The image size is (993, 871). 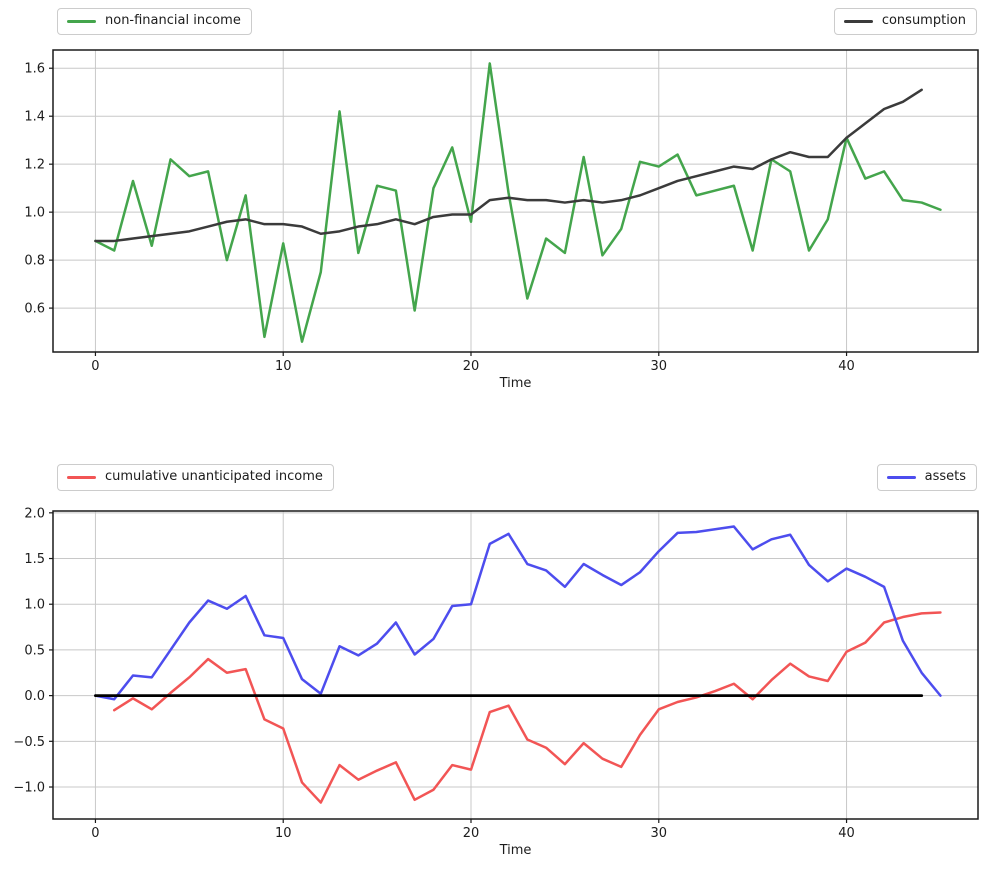 What do you see at coordinates (858, 21) in the screenshot?
I see `dark-line-swatch` at bounding box center [858, 21].